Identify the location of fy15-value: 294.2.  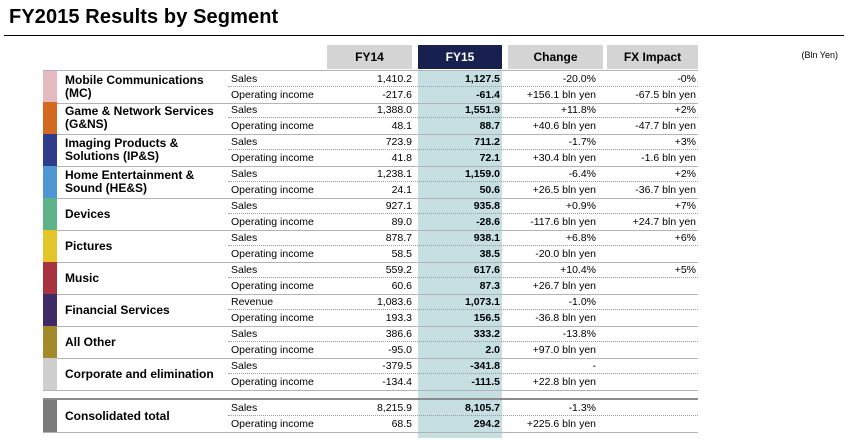
(486, 424).